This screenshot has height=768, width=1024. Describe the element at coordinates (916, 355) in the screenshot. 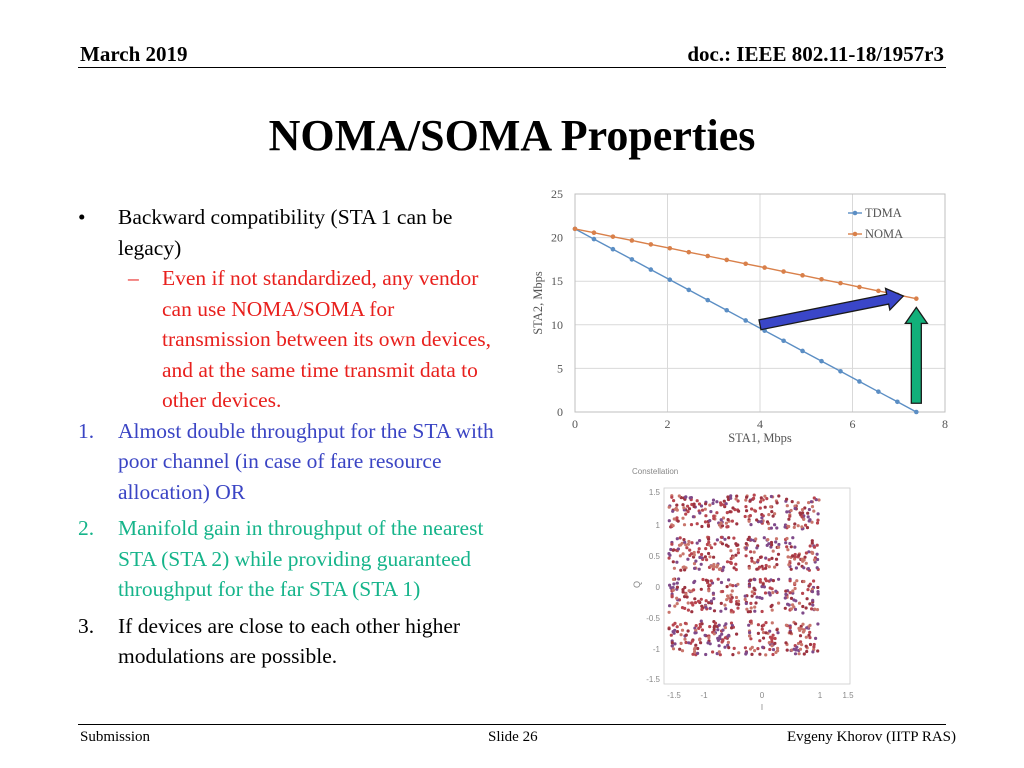

I see `sta2-gain-arrow` at that location.